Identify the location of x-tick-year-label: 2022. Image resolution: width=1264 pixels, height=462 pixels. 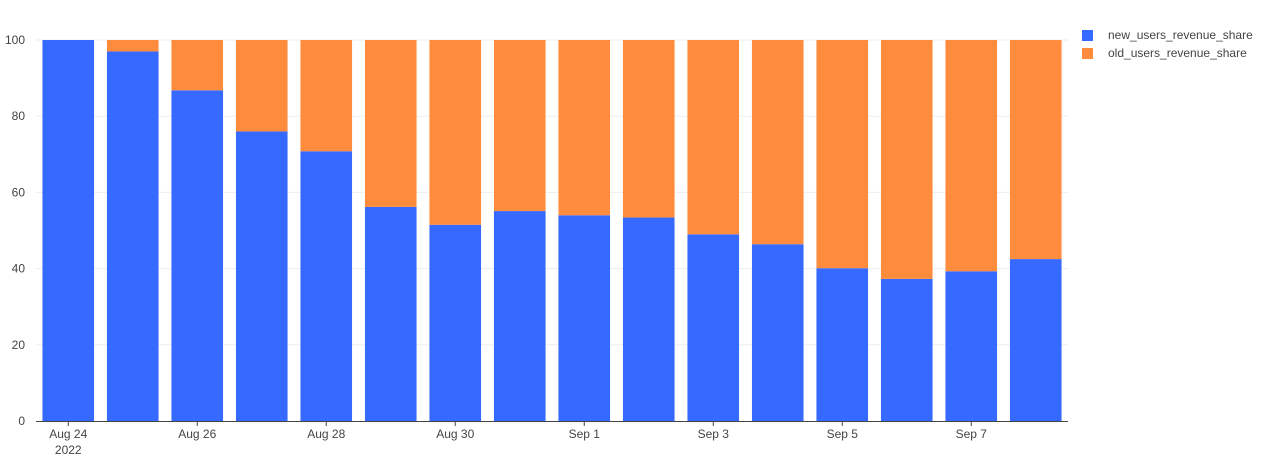
(68, 450).